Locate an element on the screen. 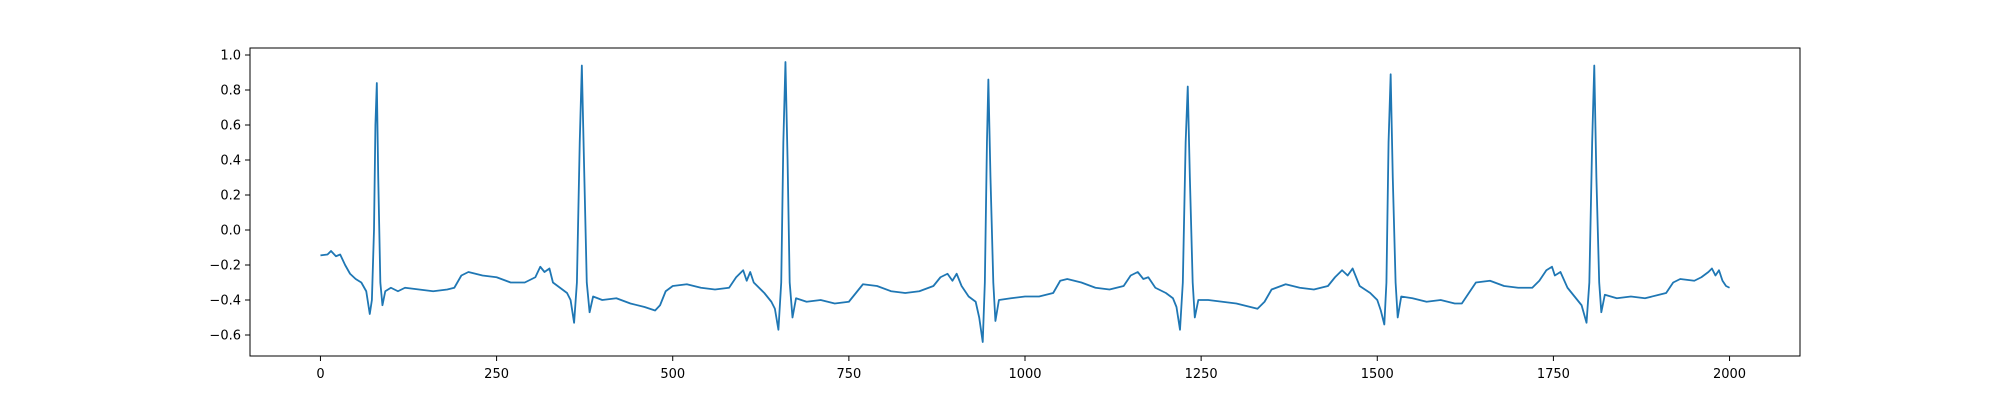  x-axis: 0 250 500 750 1000 1250 1500 1750 2000 is located at coordinates (1031, 369).